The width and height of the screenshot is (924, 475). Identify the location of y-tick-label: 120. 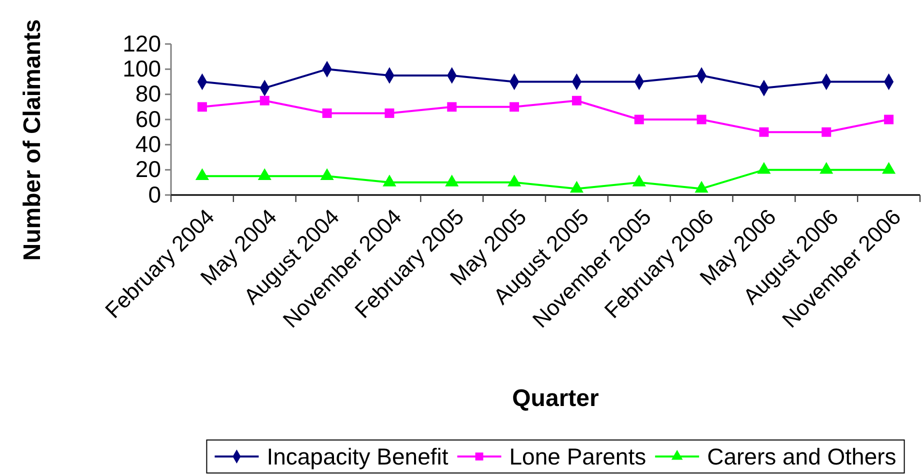
(141, 43).